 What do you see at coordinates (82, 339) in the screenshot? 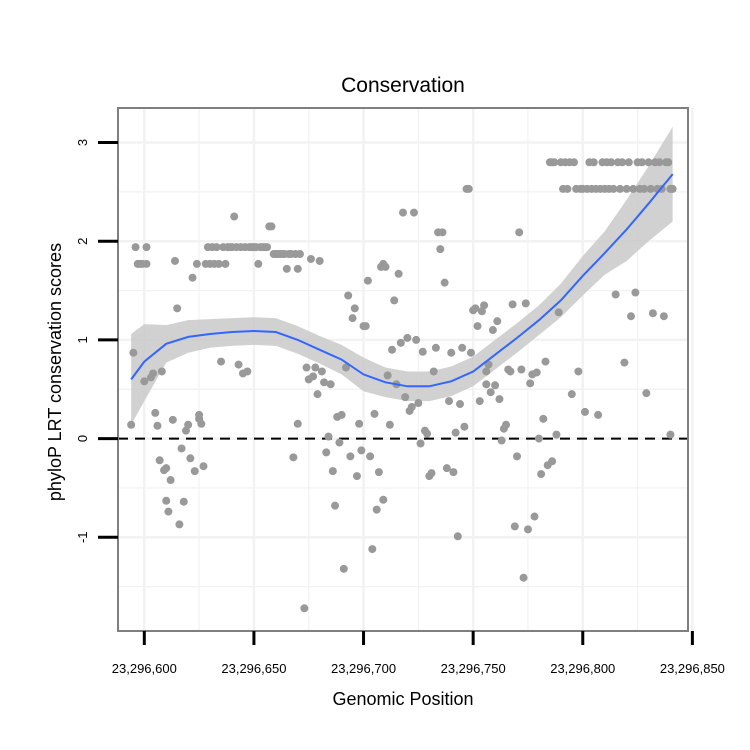
I see `y-tick-label: 1` at bounding box center [82, 339].